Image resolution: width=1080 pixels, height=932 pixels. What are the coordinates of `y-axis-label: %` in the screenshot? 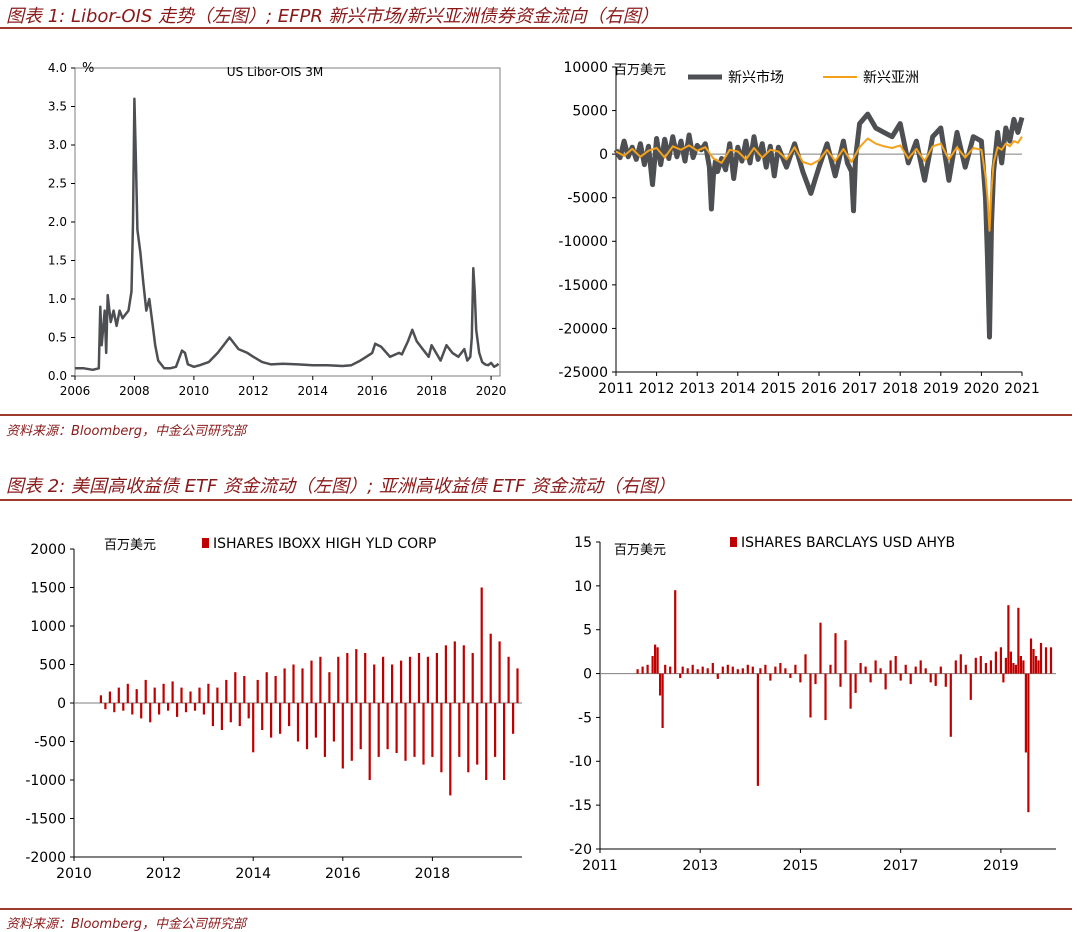 It's located at (88, 68).